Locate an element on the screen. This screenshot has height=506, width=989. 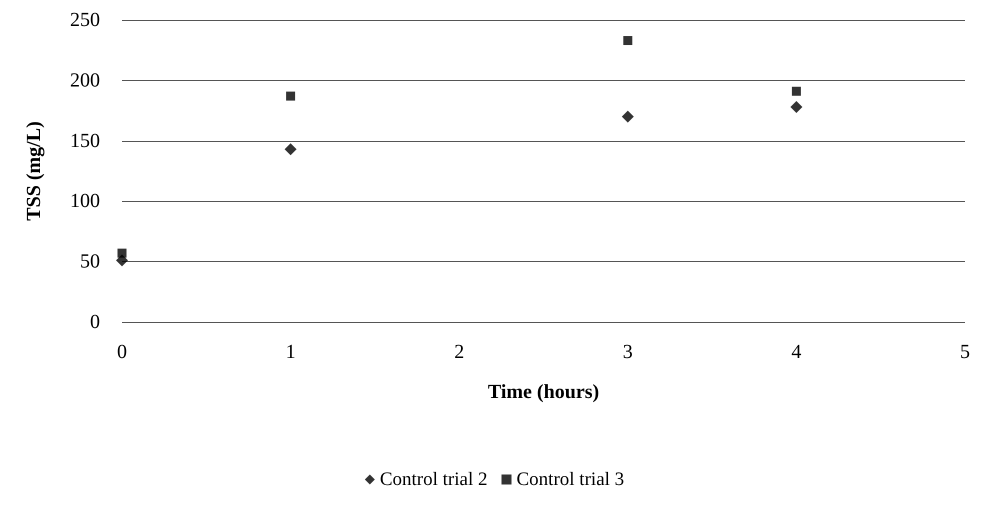
y-tick-label: 100 is located at coordinates (85, 201).